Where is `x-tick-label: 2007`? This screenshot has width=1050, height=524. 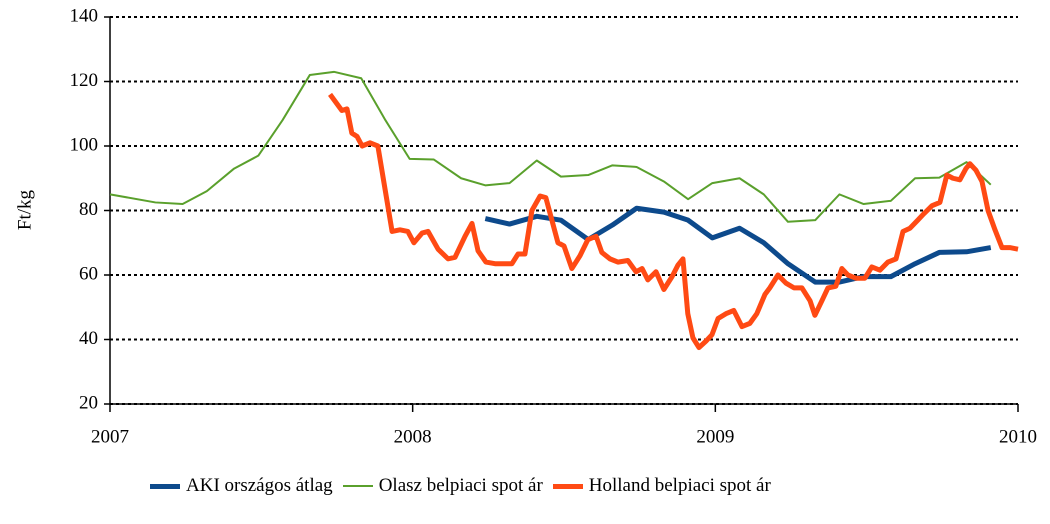
x-tick-label: 2007 is located at coordinates (110, 436).